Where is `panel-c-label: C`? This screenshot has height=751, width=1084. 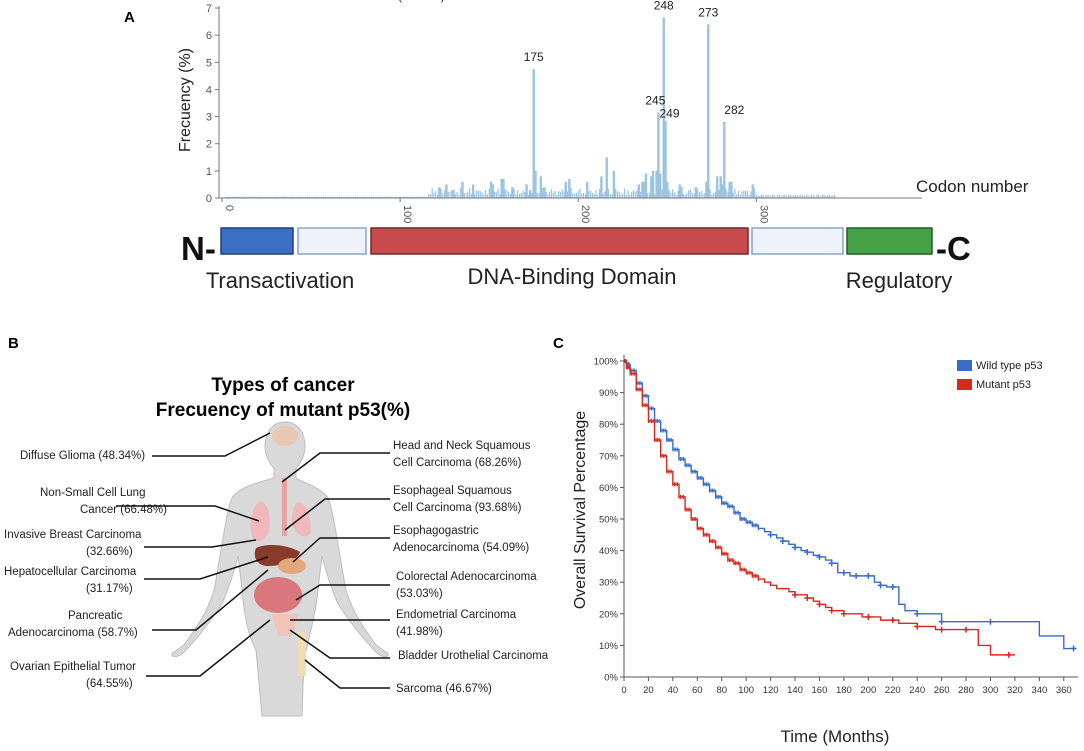 panel-c-label: C is located at coordinates (558, 343).